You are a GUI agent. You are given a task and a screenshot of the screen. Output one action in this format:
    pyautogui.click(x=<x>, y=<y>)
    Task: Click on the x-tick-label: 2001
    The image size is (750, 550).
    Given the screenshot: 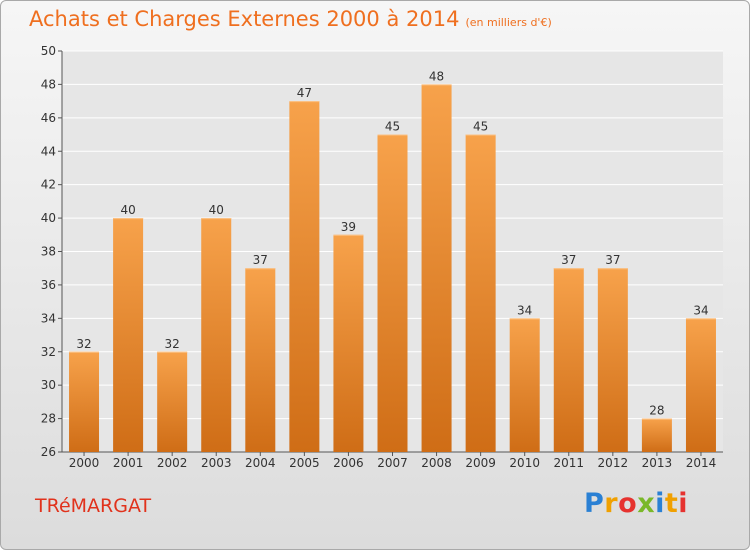 What is the action you would take?
    pyautogui.click(x=128, y=463)
    